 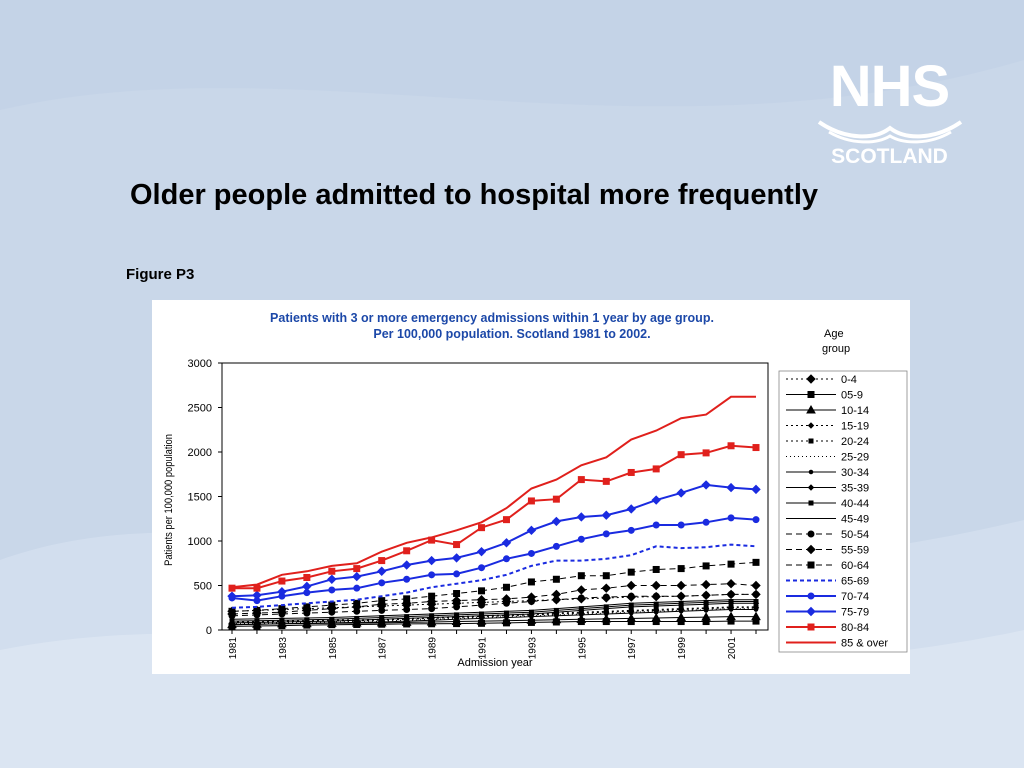 I want to click on legend-label: 85 & over, so click(x=864, y=644).